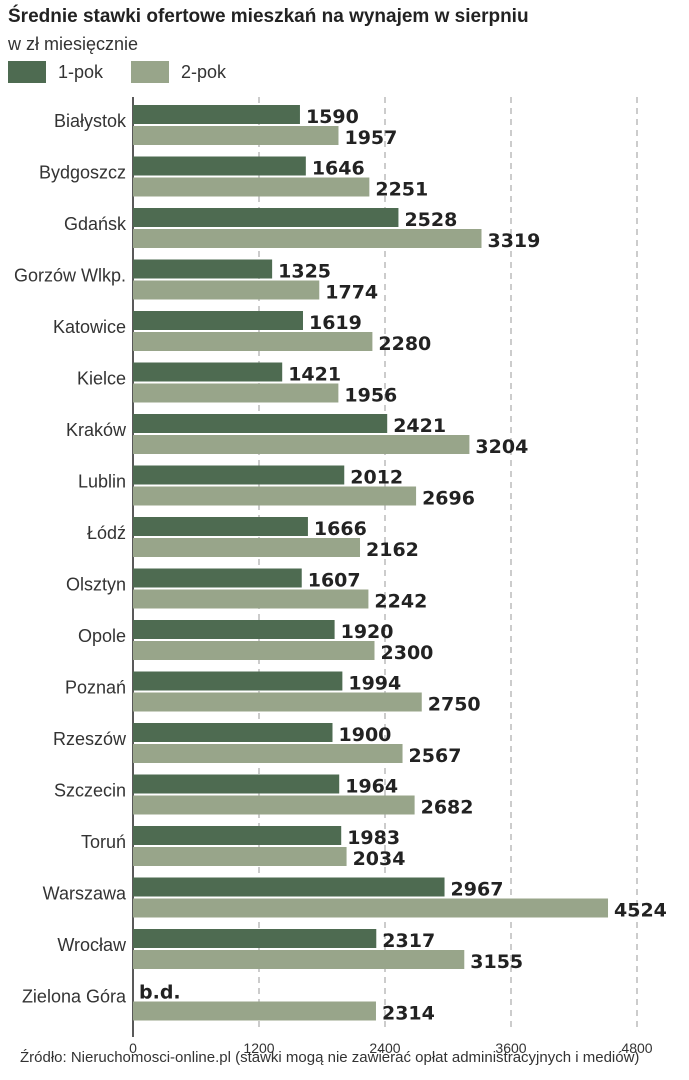 This screenshot has width=689, height=1080. Describe the element at coordinates (106, 533) in the screenshot. I see `category-label: Łódź` at that location.